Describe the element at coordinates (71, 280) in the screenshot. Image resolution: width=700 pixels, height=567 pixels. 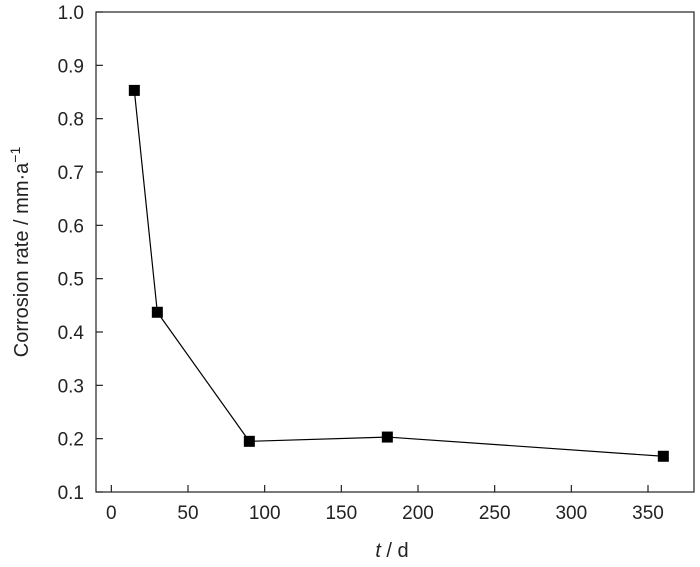
I see `y-tick-label: 0.5` at that location.